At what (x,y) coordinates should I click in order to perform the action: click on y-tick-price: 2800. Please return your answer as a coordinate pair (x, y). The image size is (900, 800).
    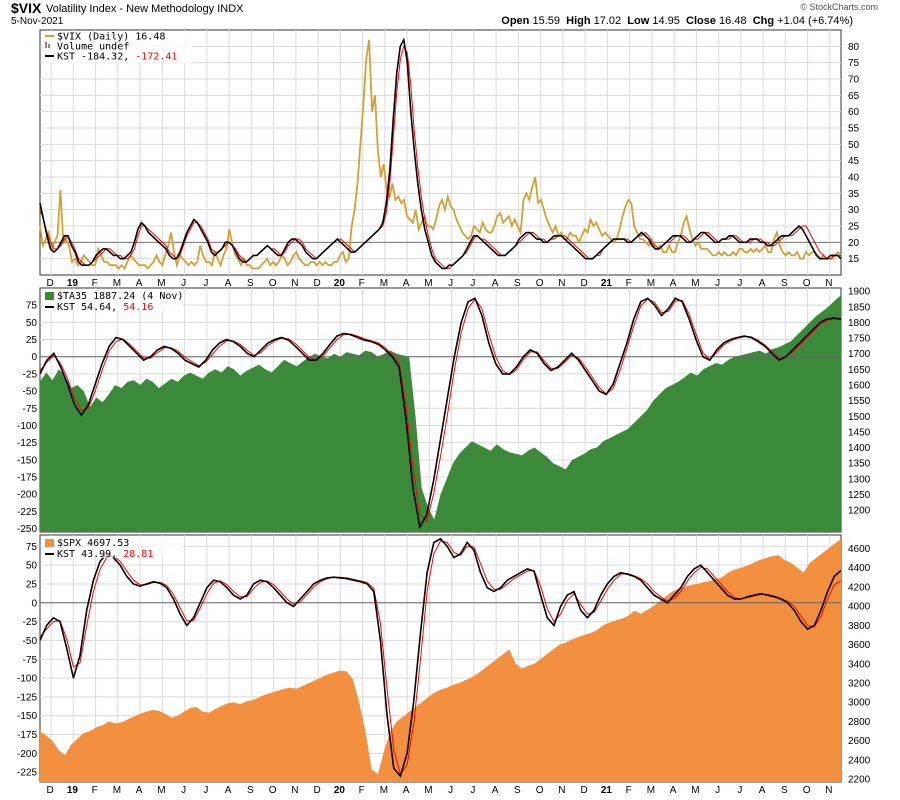
    Looking at the image, I should click on (859, 722).